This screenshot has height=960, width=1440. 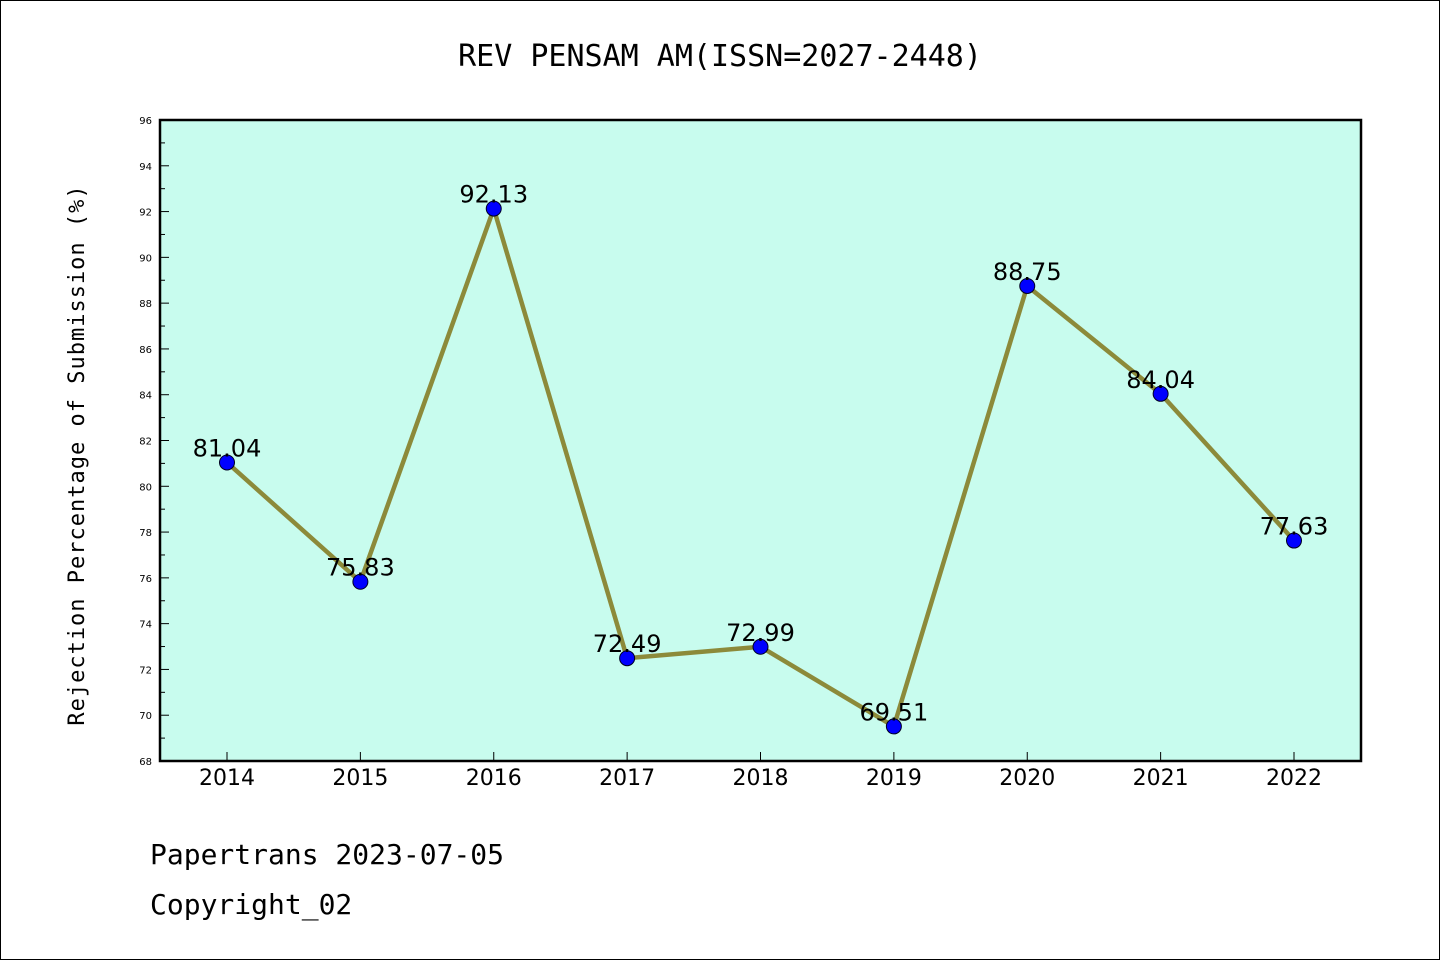 What do you see at coordinates (145, 396) in the screenshot?
I see `y-tick-label: 84` at bounding box center [145, 396].